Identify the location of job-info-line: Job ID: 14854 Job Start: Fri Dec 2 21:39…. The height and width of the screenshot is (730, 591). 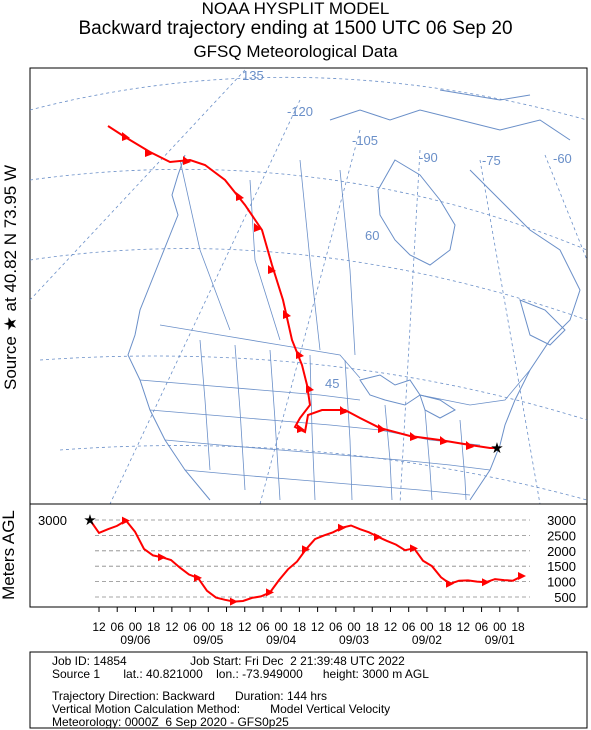
(228, 661).